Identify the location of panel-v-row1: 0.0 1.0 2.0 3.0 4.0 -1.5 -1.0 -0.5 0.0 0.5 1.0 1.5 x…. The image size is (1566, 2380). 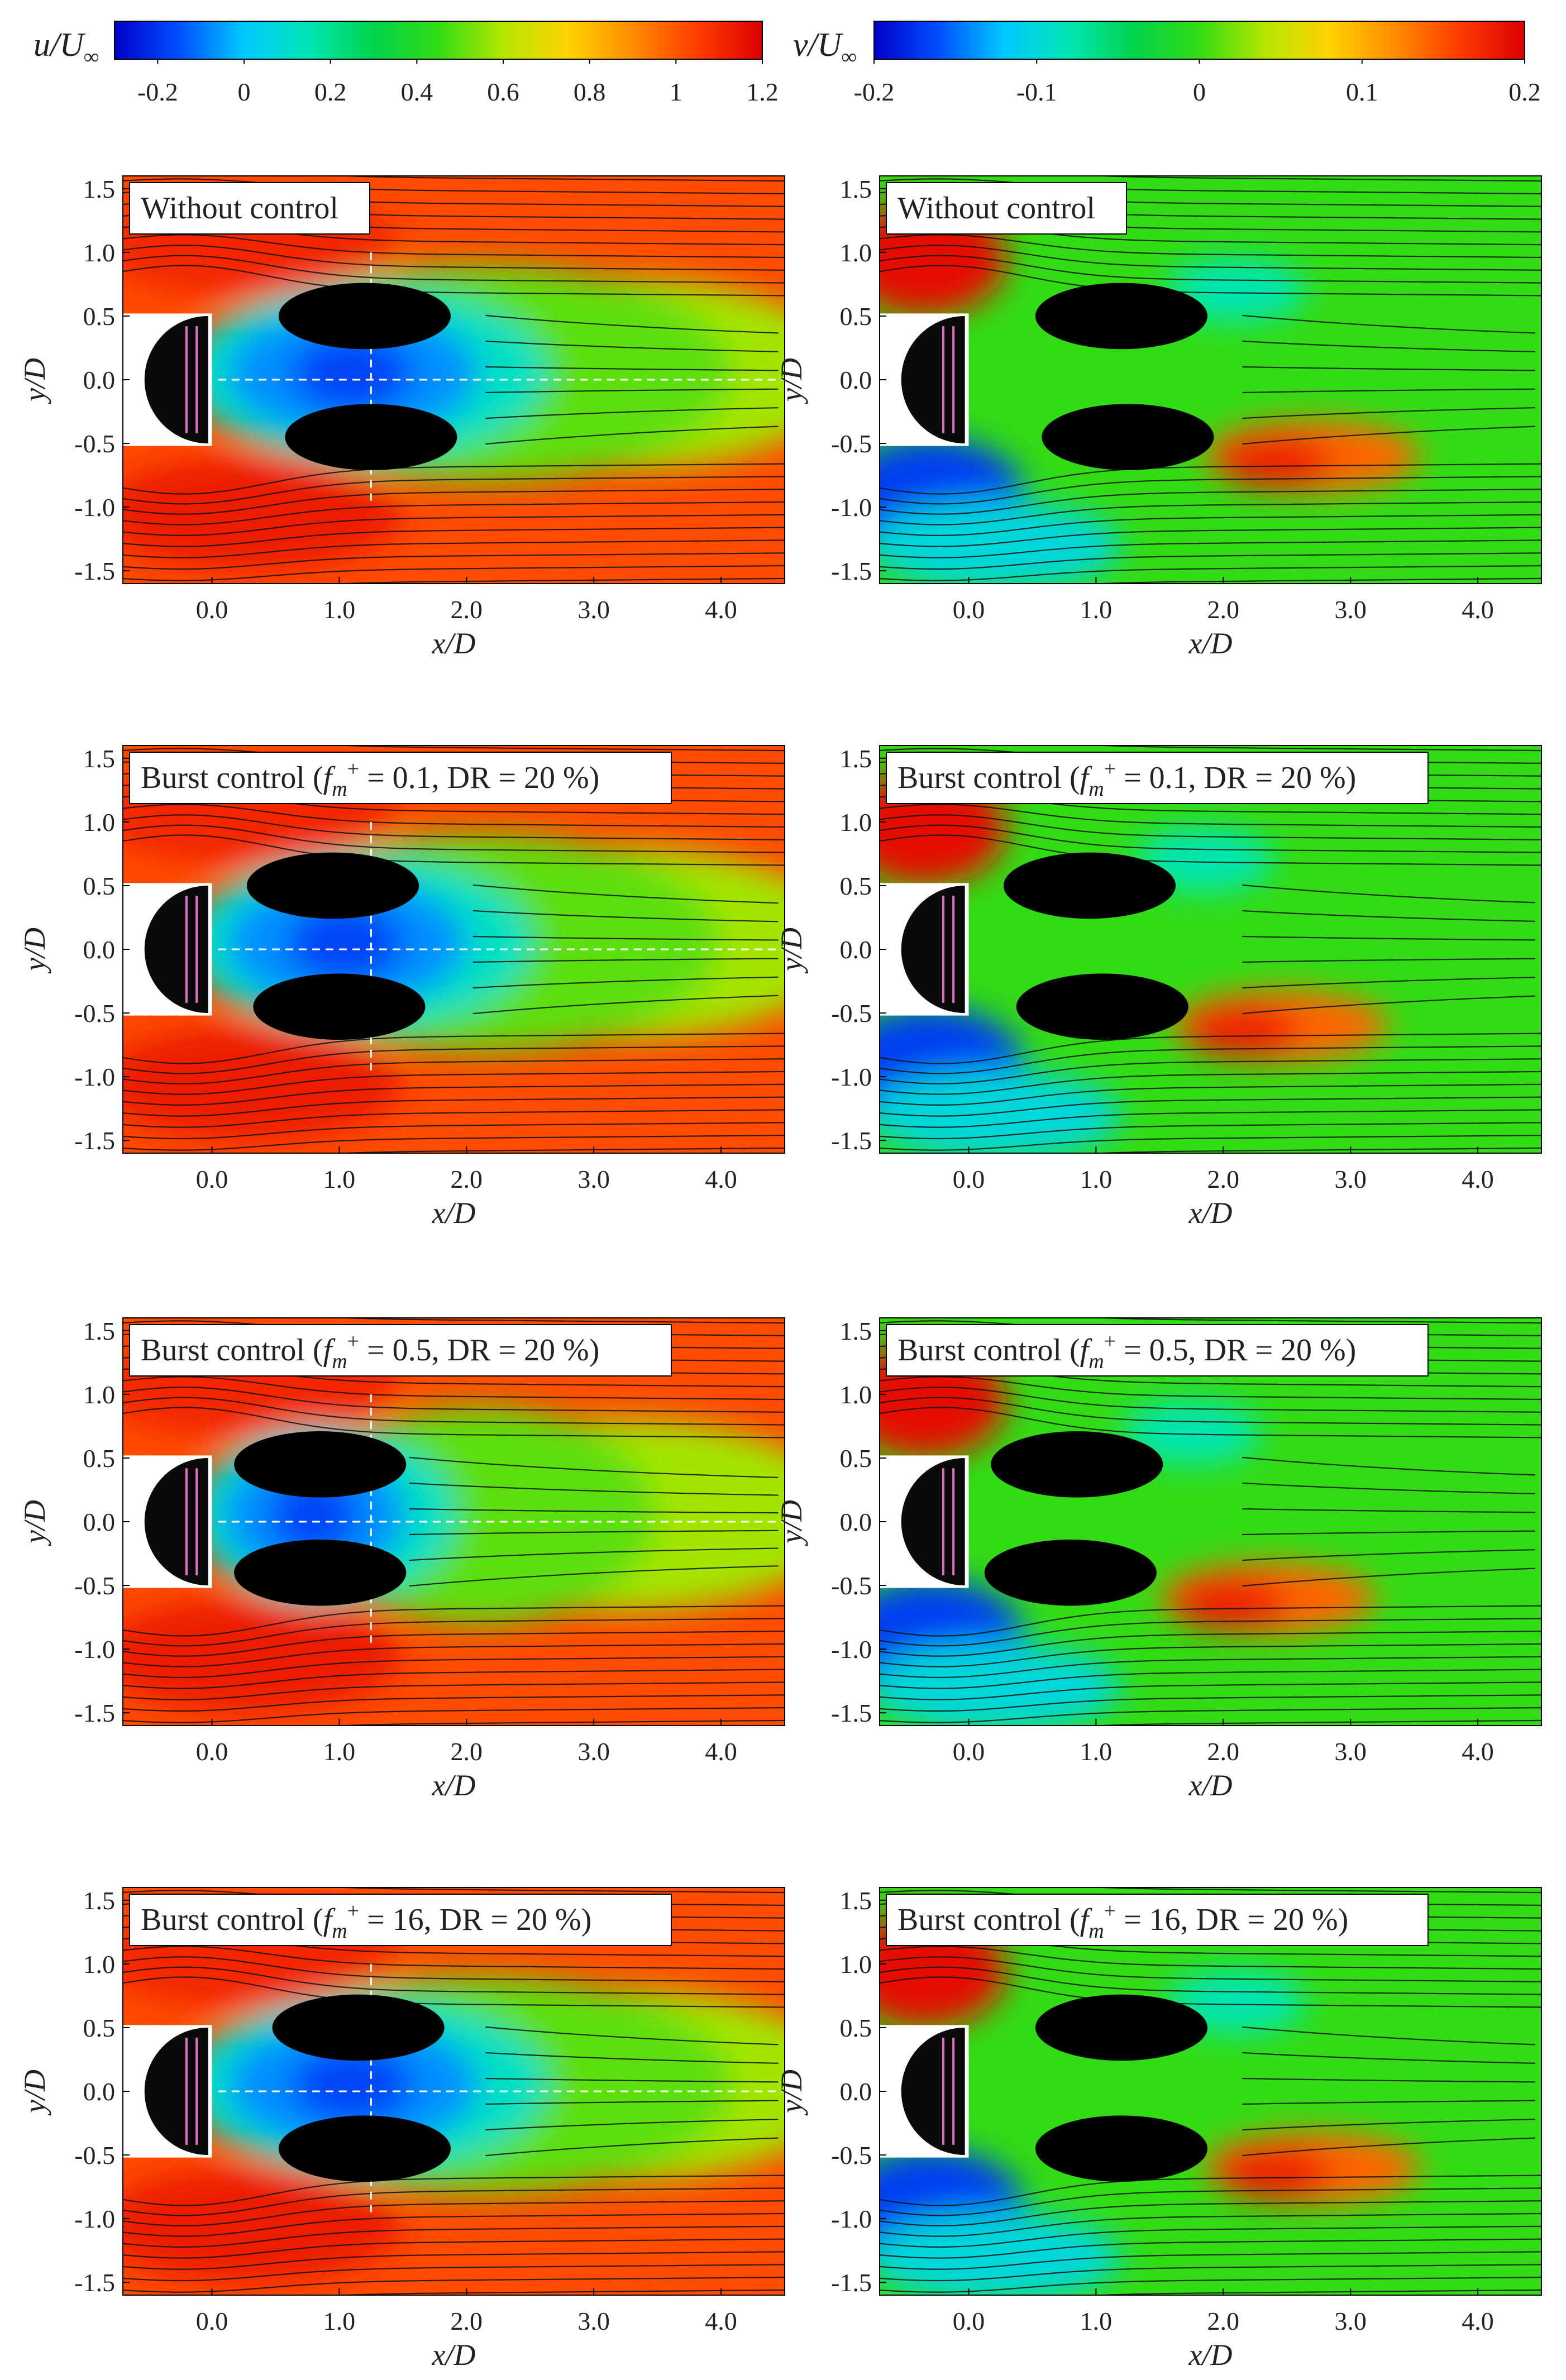
(1158, 417).